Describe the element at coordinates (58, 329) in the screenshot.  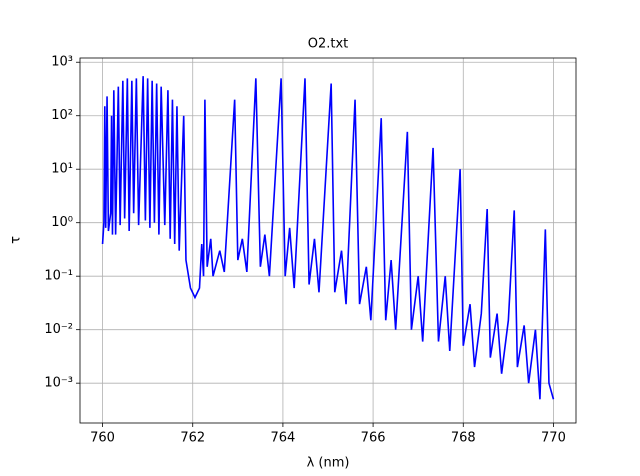
I see `y-tick-label: 10⁻²` at that location.